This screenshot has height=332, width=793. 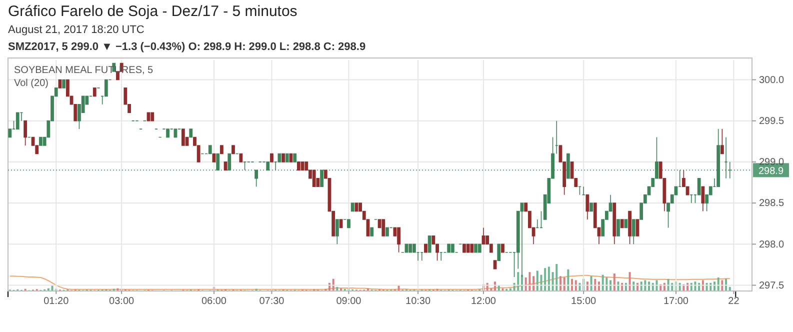 I want to click on y-tick-label: 297.5, so click(x=771, y=286).